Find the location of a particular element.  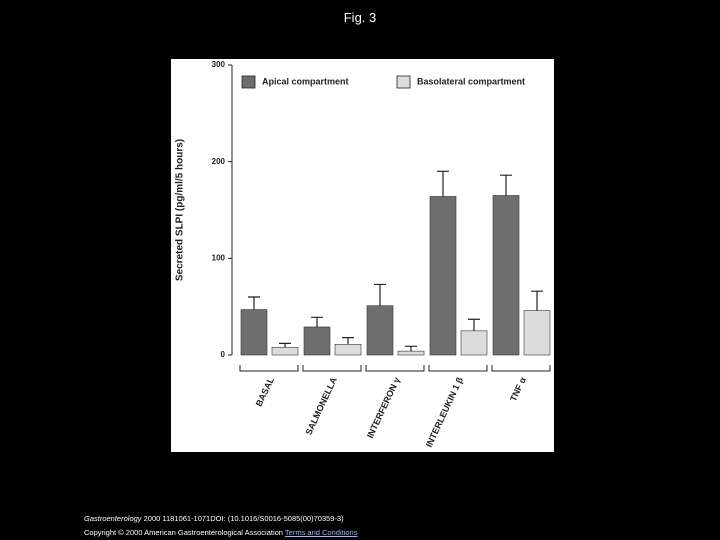

y-axis-label: Secreted SLPI (pg/ml/5 hours) is located at coordinates (180, 210).